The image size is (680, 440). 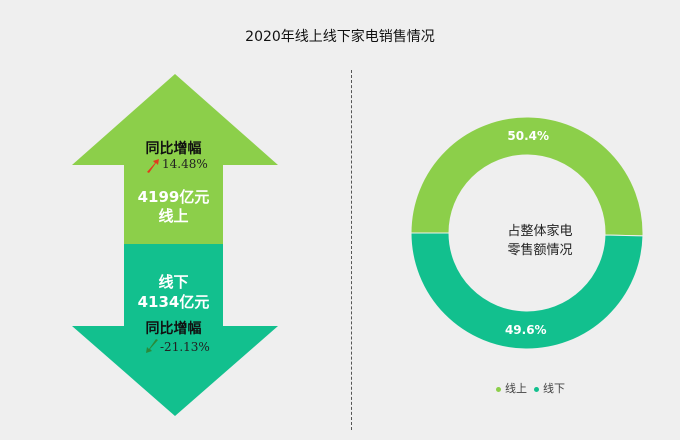 What do you see at coordinates (540, 231) in the screenshot?
I see `donut-center-line1: 占整体家电` at bounding box center [540, 231].